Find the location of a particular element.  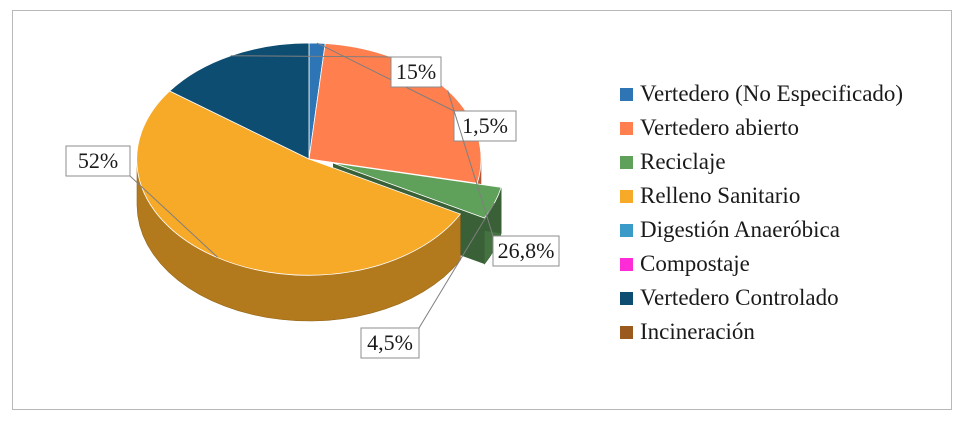

data-label: 4,5% is located at coordinates (390, 342).